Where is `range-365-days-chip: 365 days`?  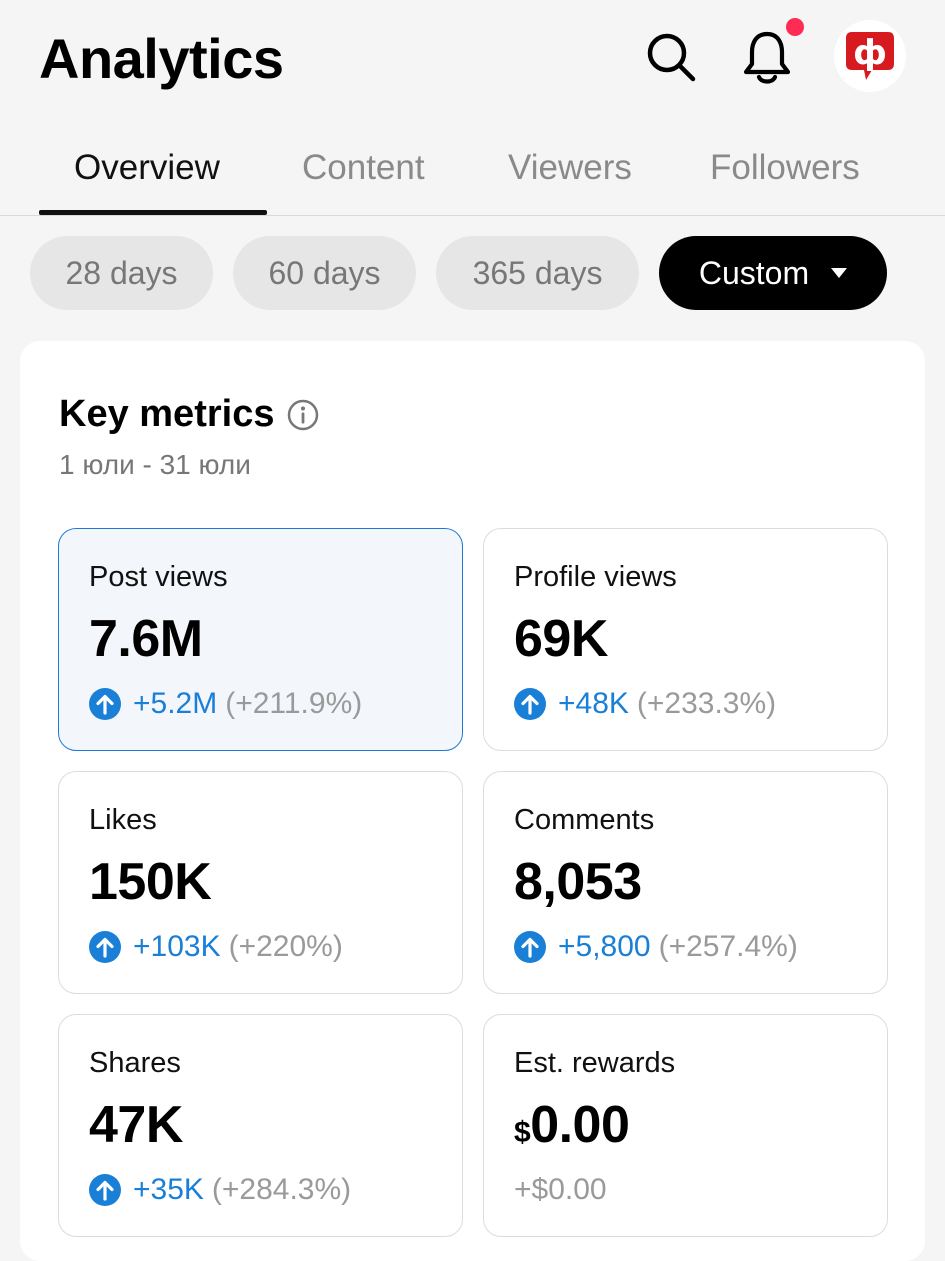
range-365-days-chip: 365 days is located at coordinates (537, 273).